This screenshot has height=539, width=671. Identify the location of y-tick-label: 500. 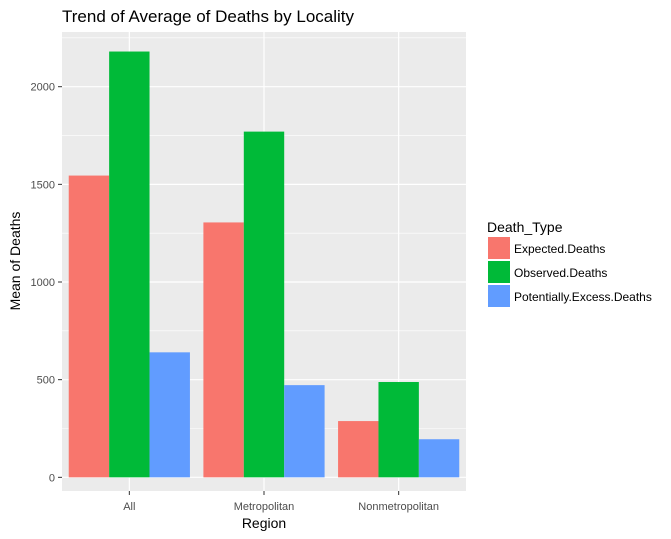
(46, 381).